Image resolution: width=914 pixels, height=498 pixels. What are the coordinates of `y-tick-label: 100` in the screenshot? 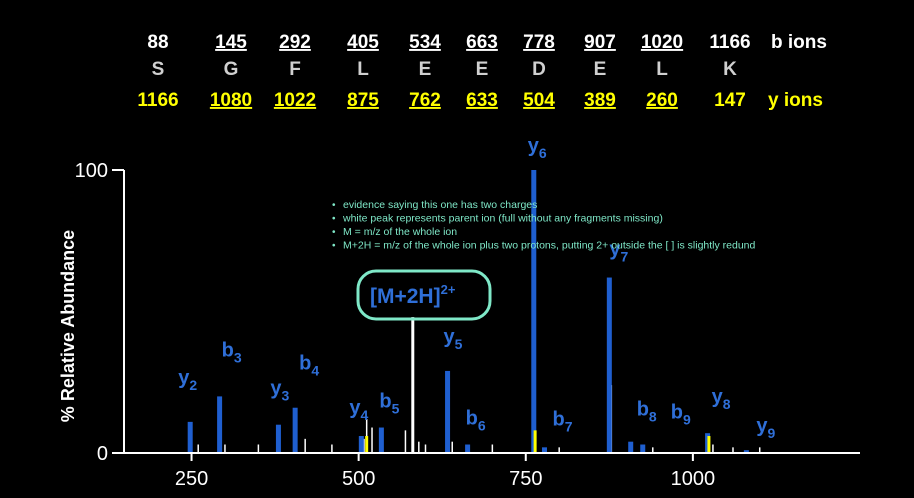 It's located at (91, 171).